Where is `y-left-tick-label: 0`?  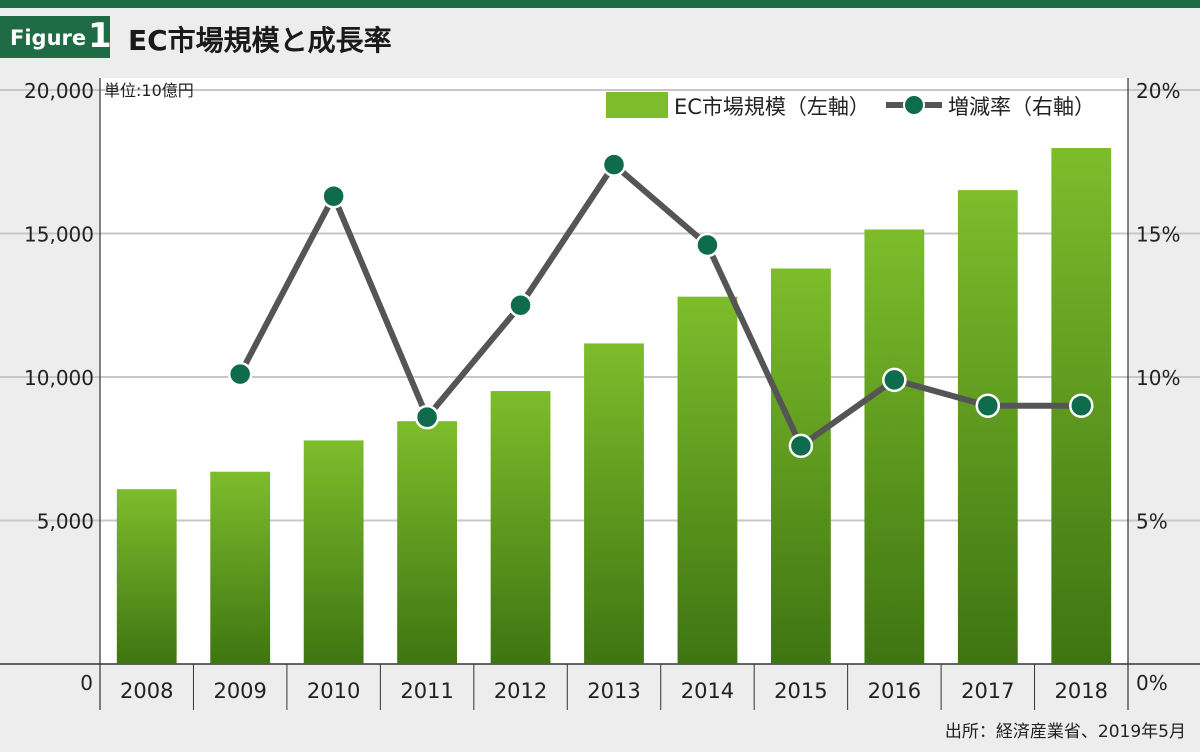 y-left-tick-label: 0 is located at coordinates (86, 683).